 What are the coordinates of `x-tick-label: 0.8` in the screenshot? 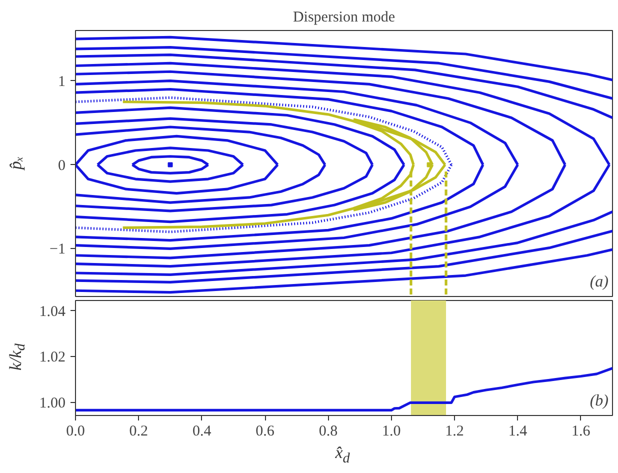 It's located at (328, 432).